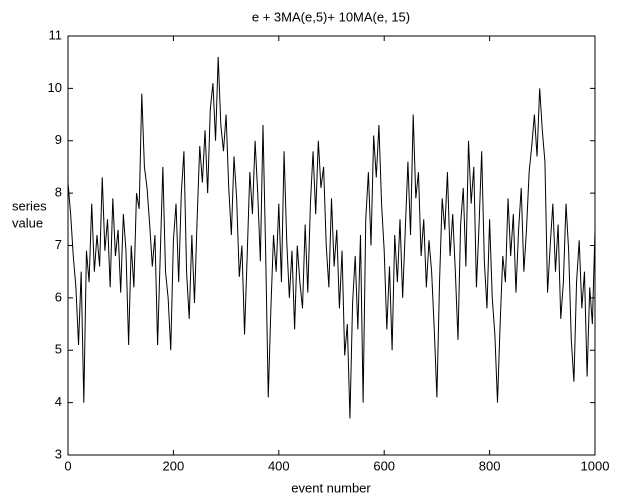 The height and width of the screenshot is (501, 619). What do you see at coordinates (56, 34) in the screenshot?
I see `y-tick-label: 11` at bounding box center [56, 34].